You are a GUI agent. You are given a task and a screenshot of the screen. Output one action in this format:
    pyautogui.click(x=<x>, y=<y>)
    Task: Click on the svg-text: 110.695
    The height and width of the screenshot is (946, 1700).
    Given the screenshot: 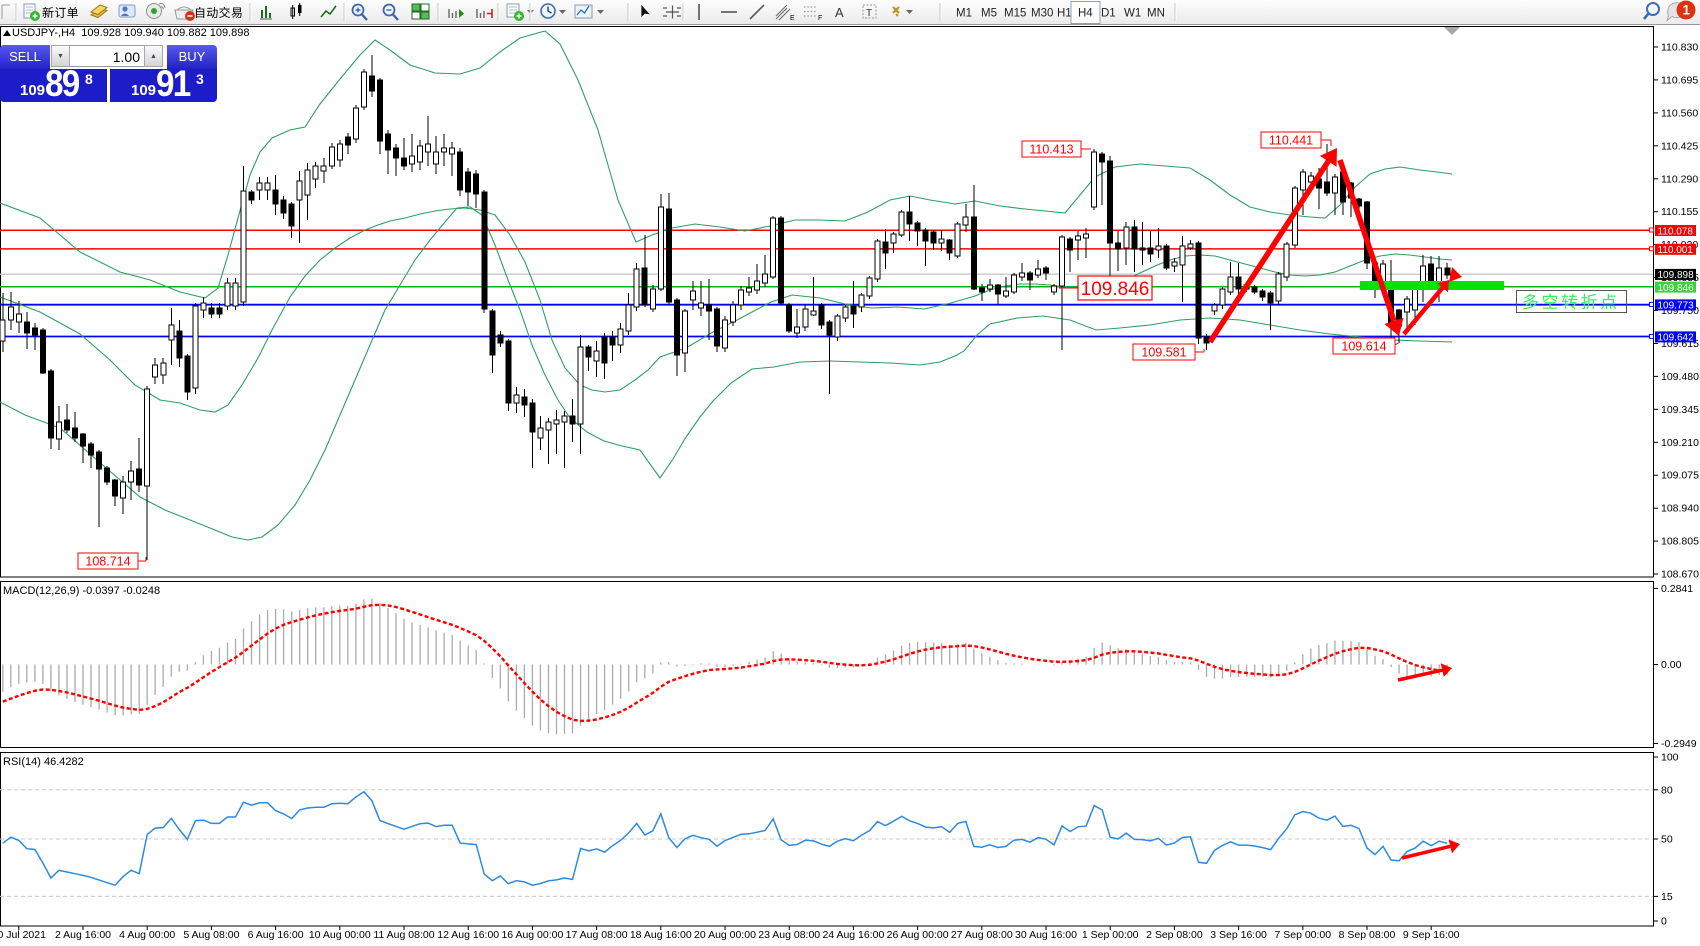 What is the action you would take?
    pyautogui.click(x=1679, y=80)
    